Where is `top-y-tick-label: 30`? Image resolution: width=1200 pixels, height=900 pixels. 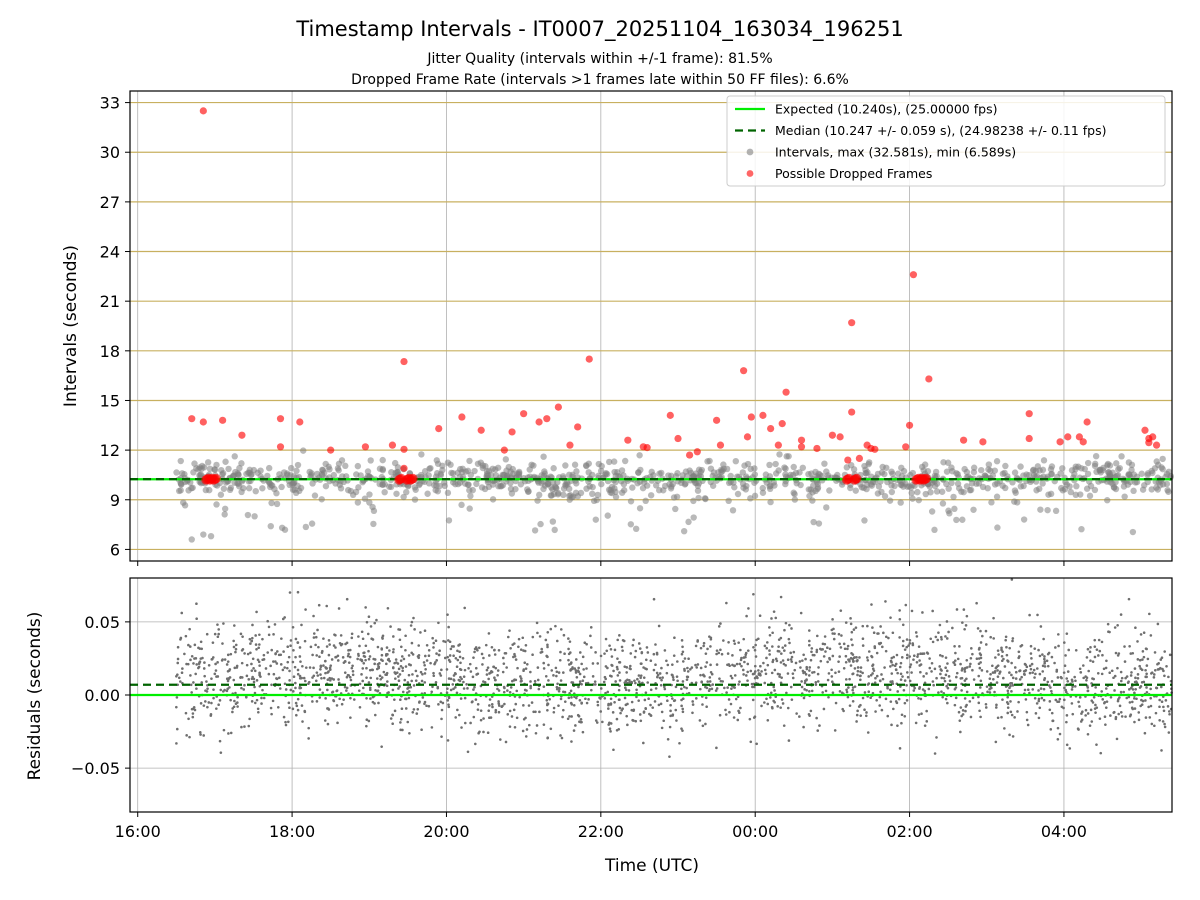 top-y-tick-label: 30 is located at coordinates (110, 152).